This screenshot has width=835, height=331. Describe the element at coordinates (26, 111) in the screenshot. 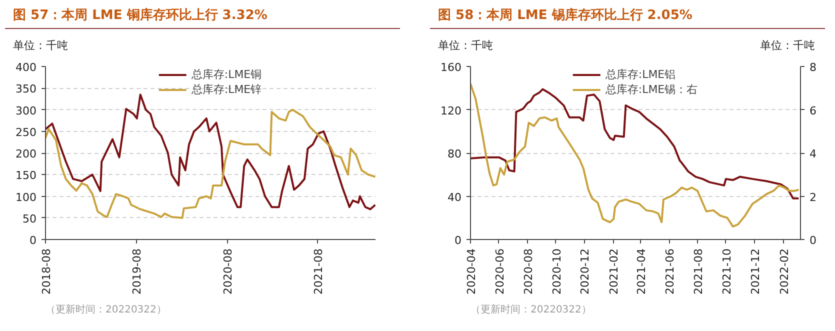

I see `y-tick-label: 300` at that location.